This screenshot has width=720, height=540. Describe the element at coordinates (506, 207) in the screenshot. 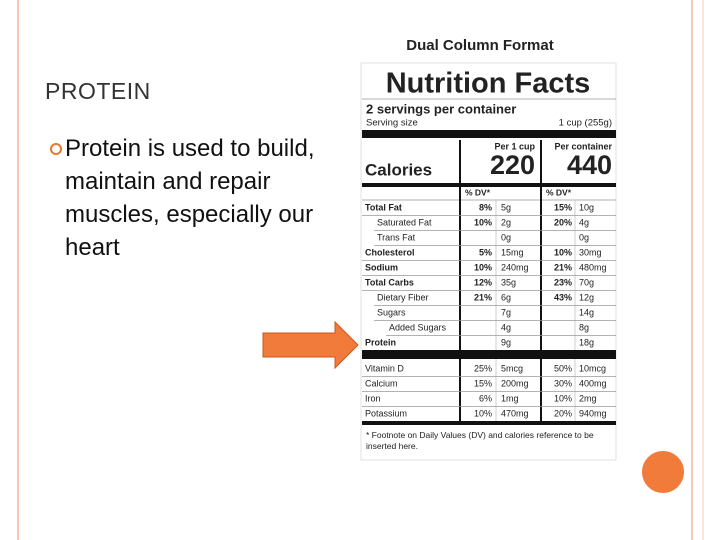

I see `amount: 5g` at that location.